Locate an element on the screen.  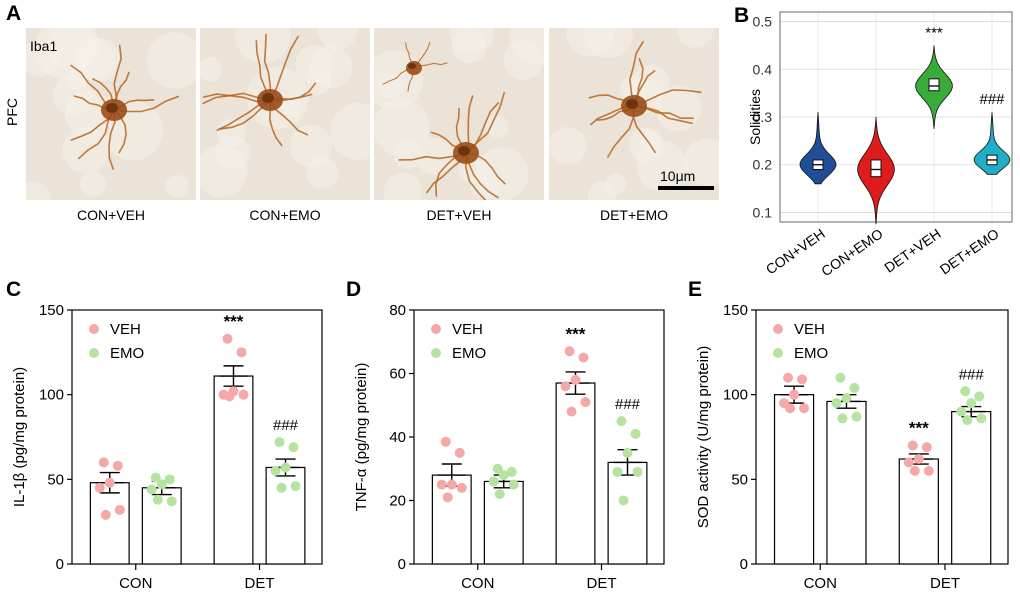
y-axis-label: TNF-α (pg/mg protein) is located at coordinates (361, 437).